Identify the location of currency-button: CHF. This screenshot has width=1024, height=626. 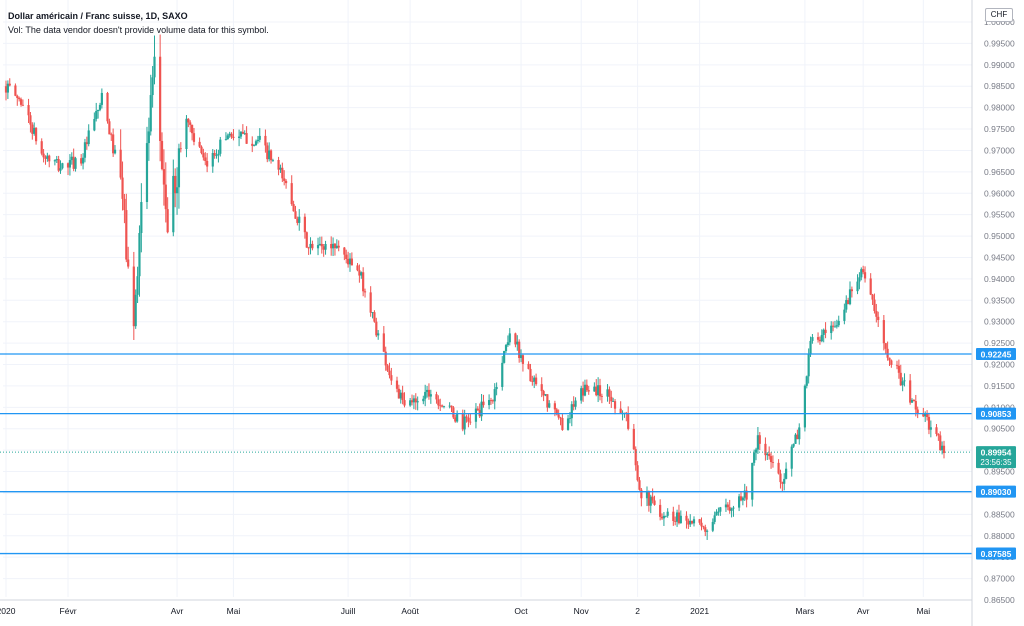
(999, 15).